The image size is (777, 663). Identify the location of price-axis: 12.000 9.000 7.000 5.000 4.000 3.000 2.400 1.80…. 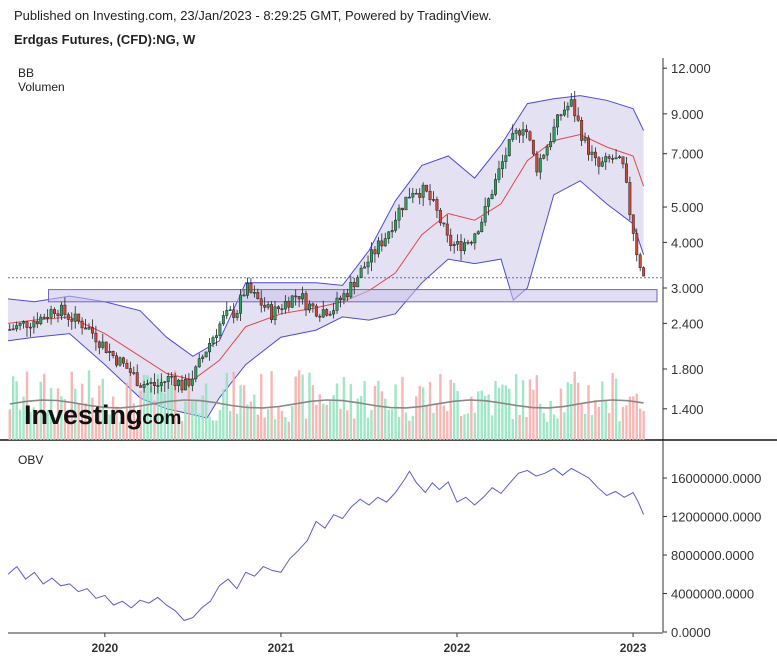
(687, 239).